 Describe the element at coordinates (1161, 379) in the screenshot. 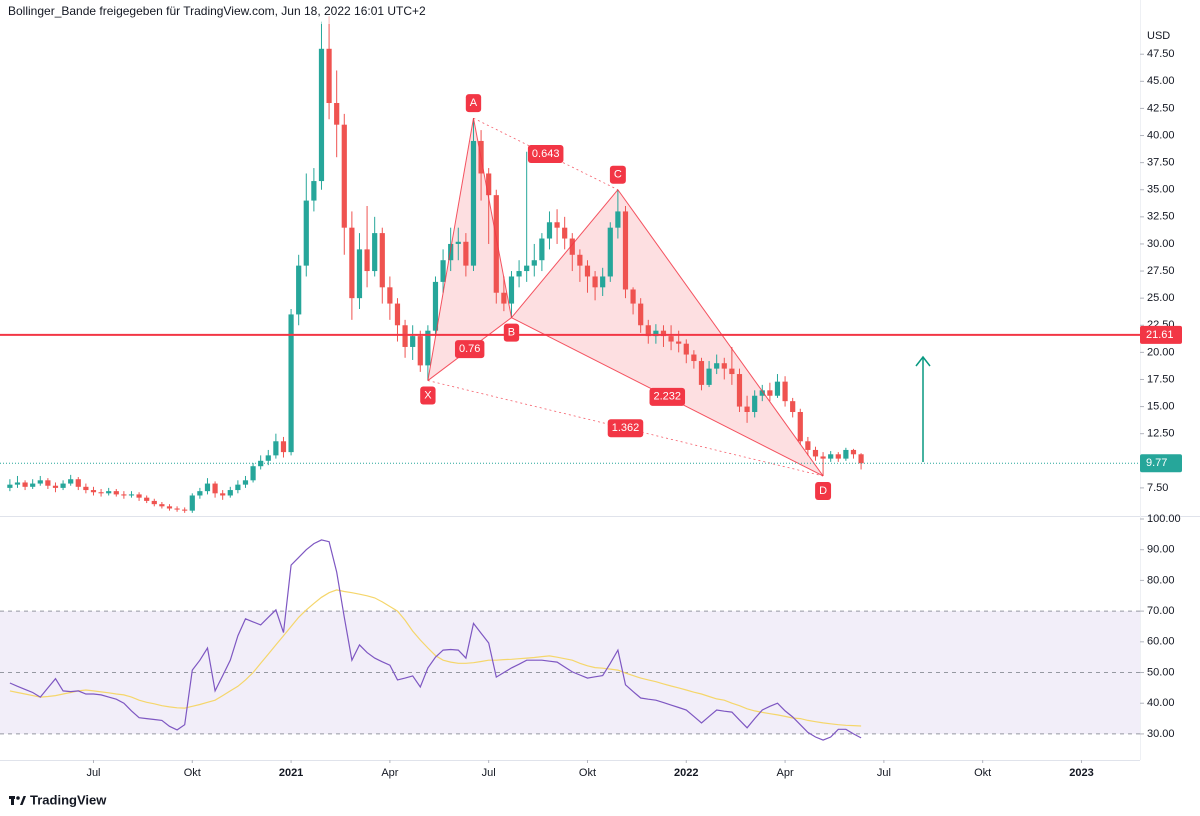

I see `y-tick-label: 17.50` at that location.